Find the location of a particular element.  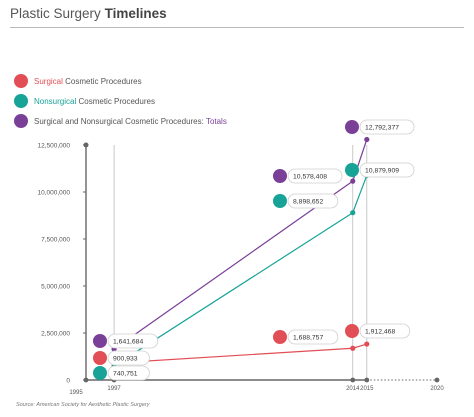

x-tick-label: 2020 is located at coordinates (437, 389).